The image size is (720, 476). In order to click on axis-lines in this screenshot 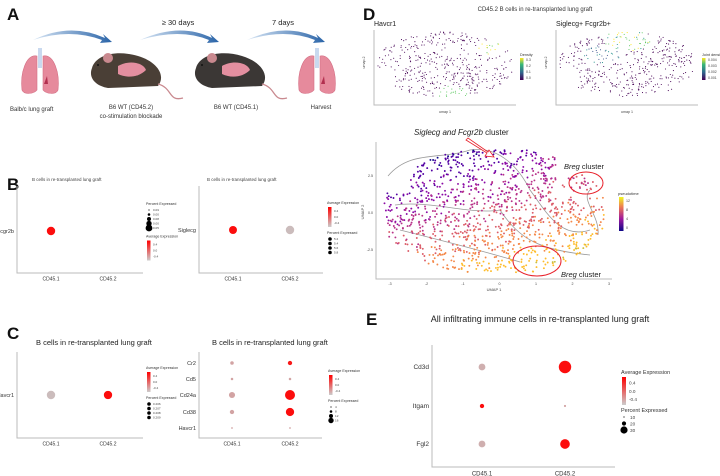, I will do `click(626, 68)`.